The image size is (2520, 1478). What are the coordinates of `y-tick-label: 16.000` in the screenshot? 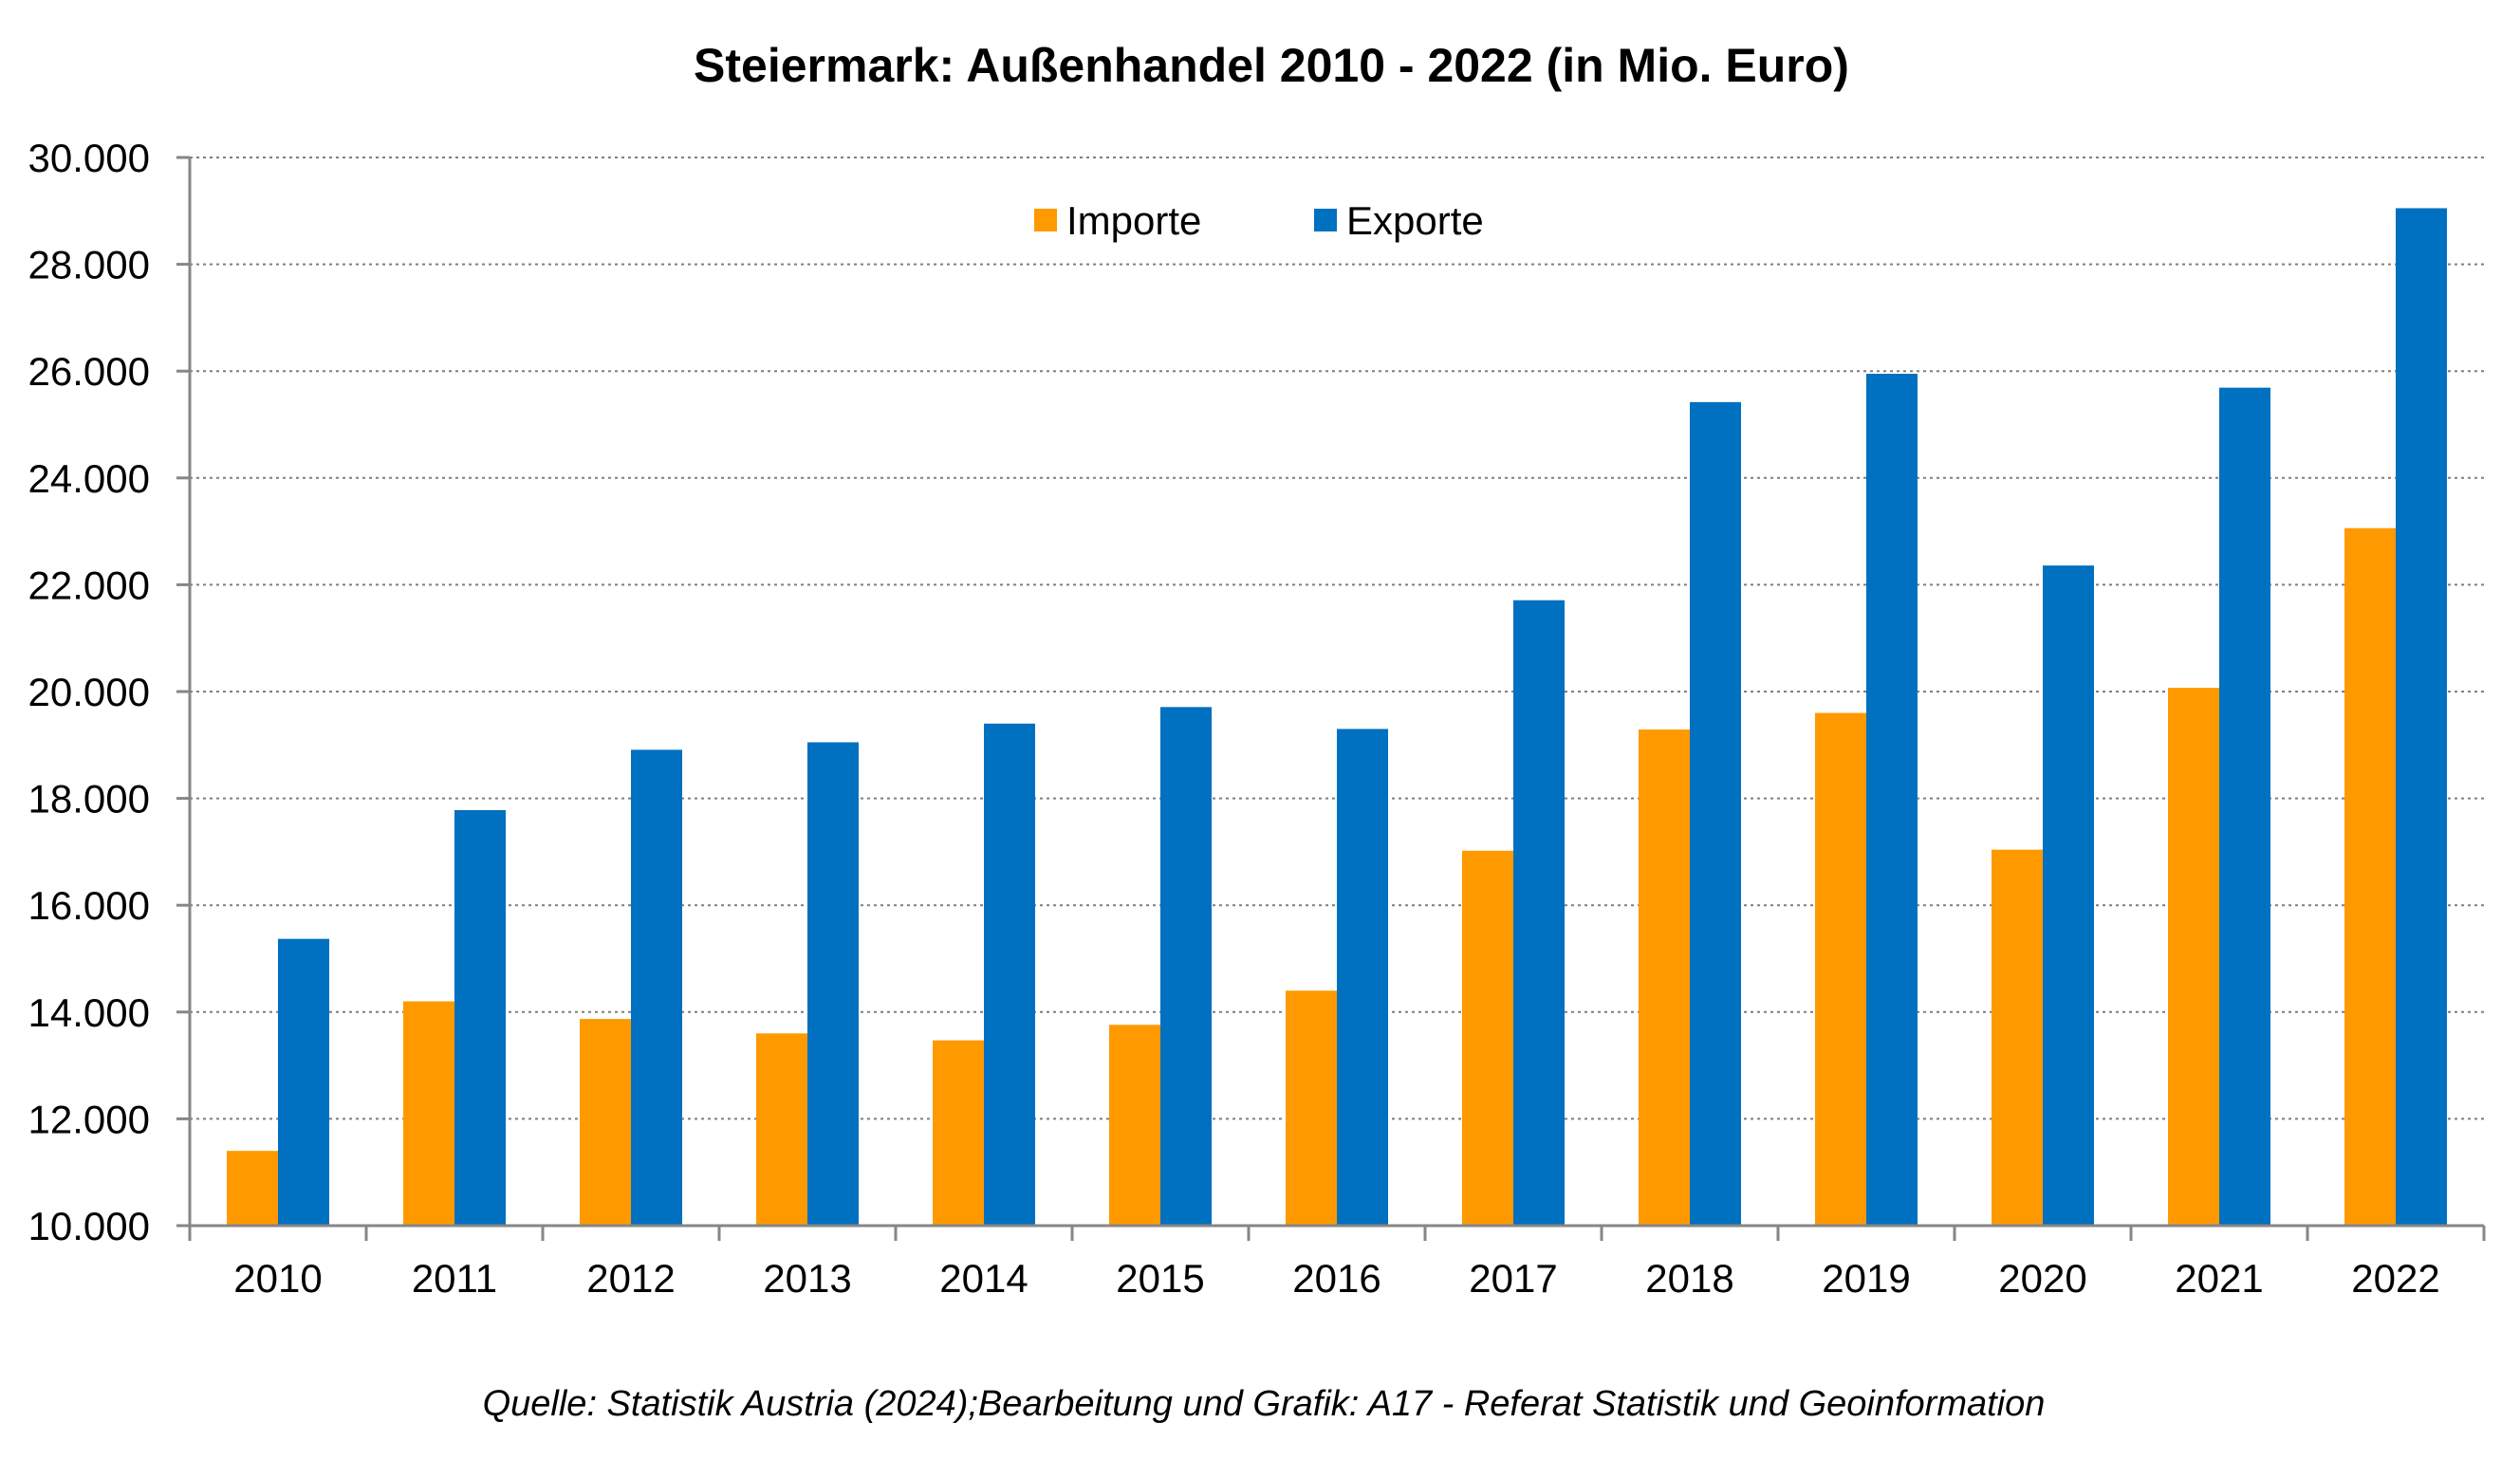 It's located at (89, 906).